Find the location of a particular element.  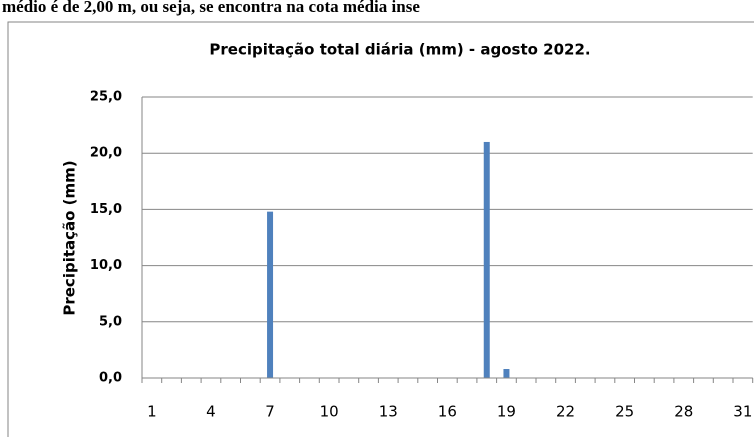

y-tick-label: 25,0 is located at coordinates (106, 97).